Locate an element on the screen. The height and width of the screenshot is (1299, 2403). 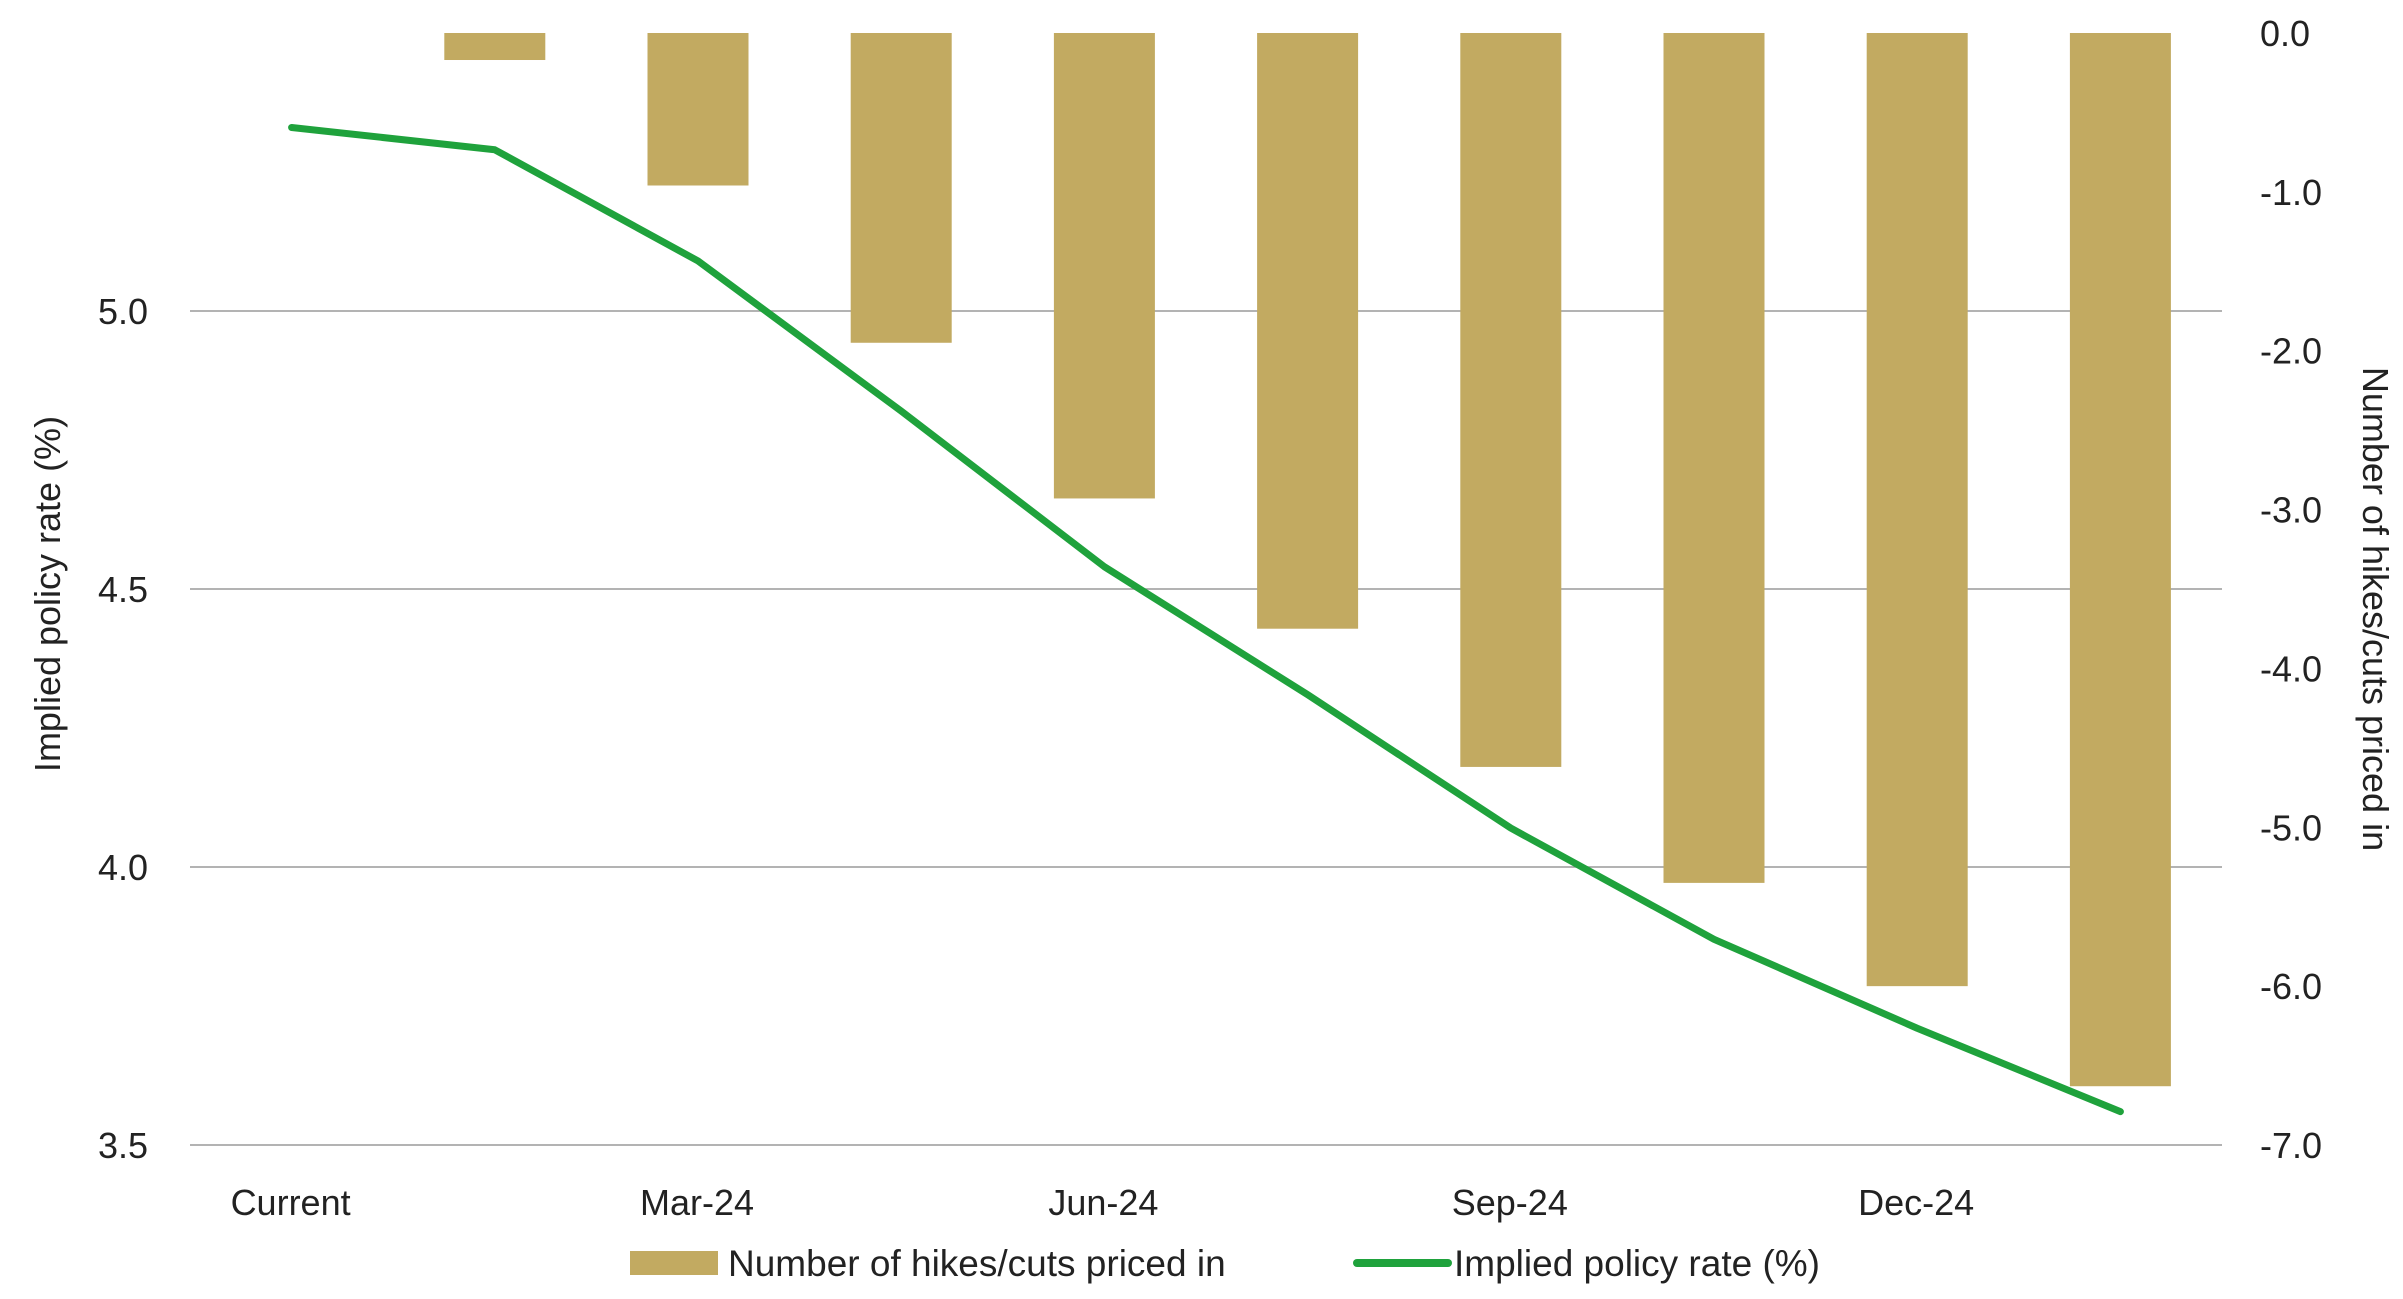
left-tick-label: 4.0 is located at coordinates (123, 867).